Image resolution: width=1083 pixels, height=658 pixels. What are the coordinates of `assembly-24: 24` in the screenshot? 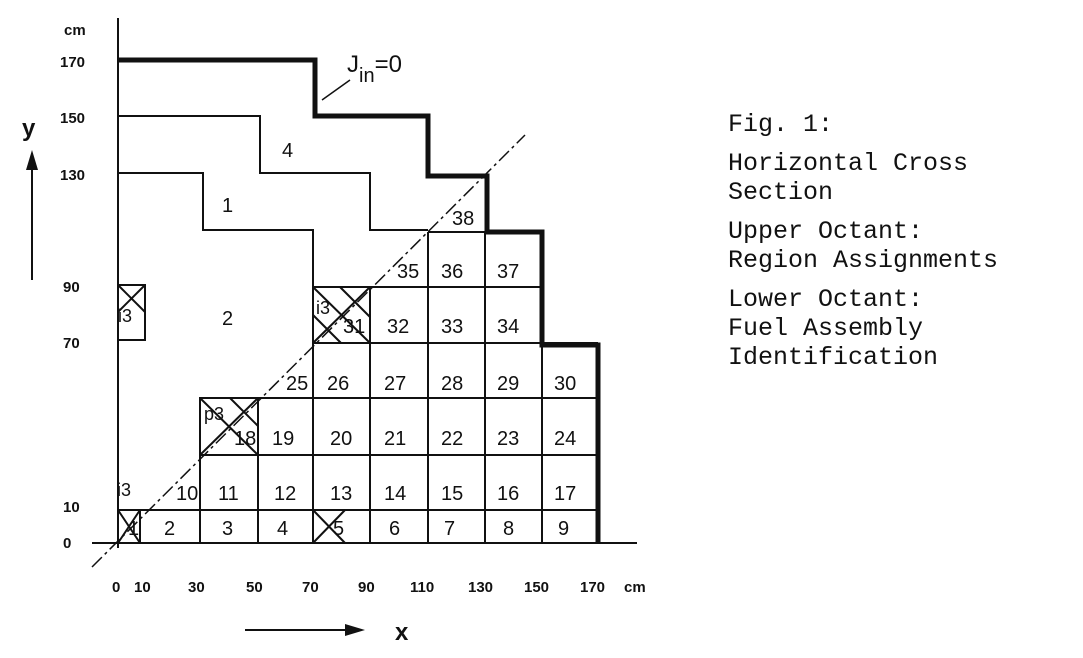 It's located at (565, 439).